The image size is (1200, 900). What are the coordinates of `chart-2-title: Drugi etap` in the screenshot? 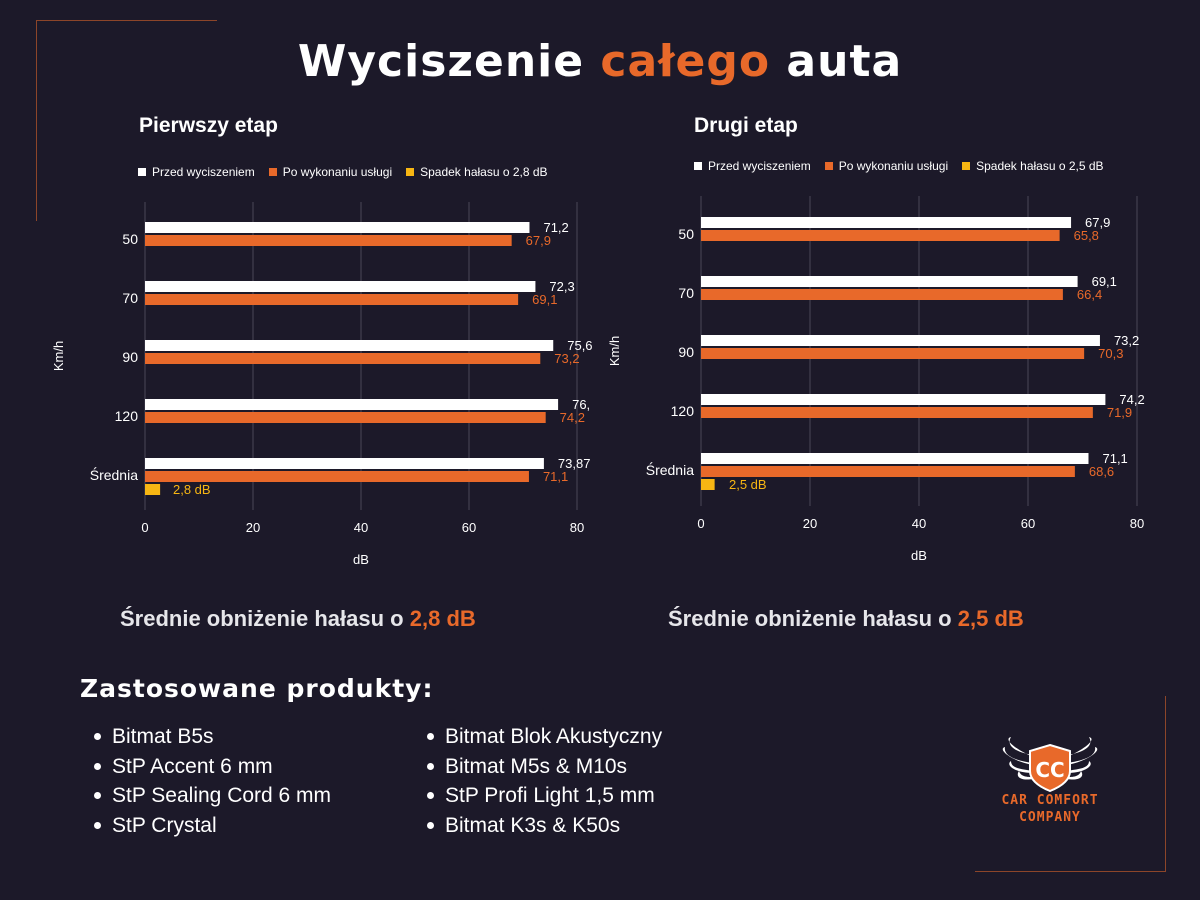 It's located at (746, 125).